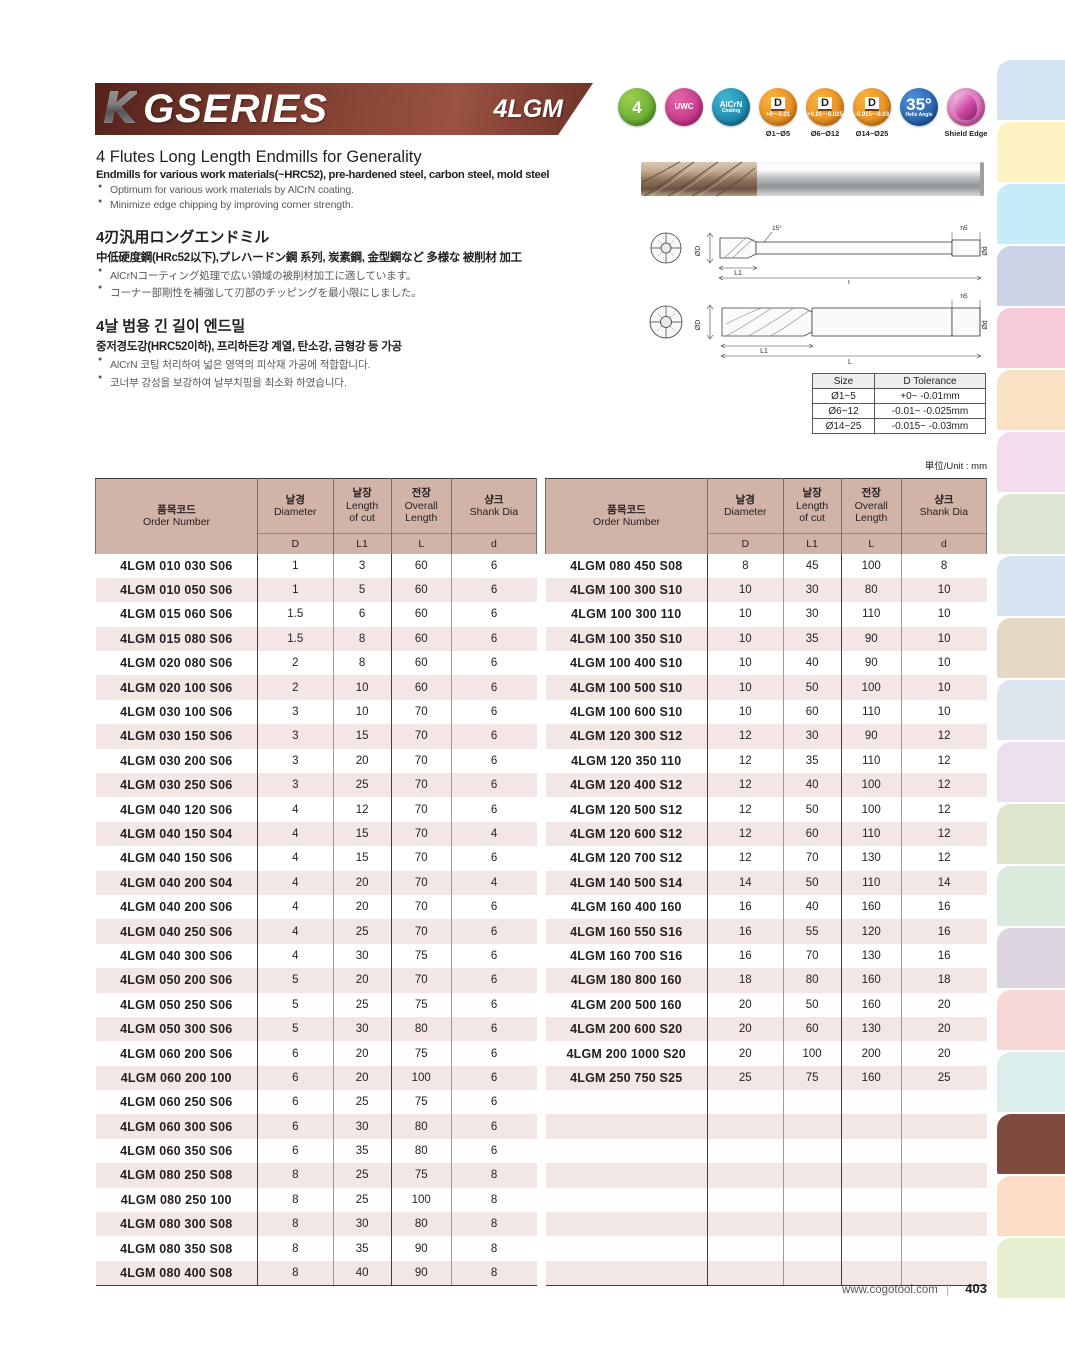 The height and width of the screenshot is (1348, 1065). Describe the element at coordinates (731, 107) in the screenshot. I see `alcrn-coating-badge-wrap: AlCrN Coating` at that location.